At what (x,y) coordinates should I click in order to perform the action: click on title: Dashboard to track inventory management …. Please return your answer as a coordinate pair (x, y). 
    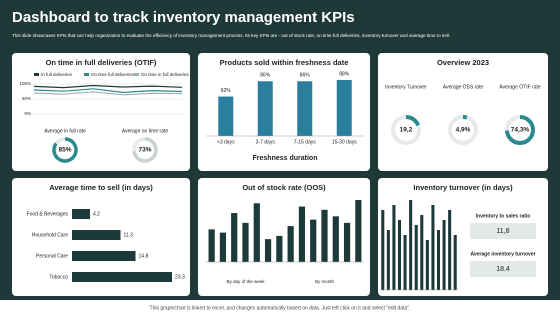
    Looking at the image, I should click on (183, 17).